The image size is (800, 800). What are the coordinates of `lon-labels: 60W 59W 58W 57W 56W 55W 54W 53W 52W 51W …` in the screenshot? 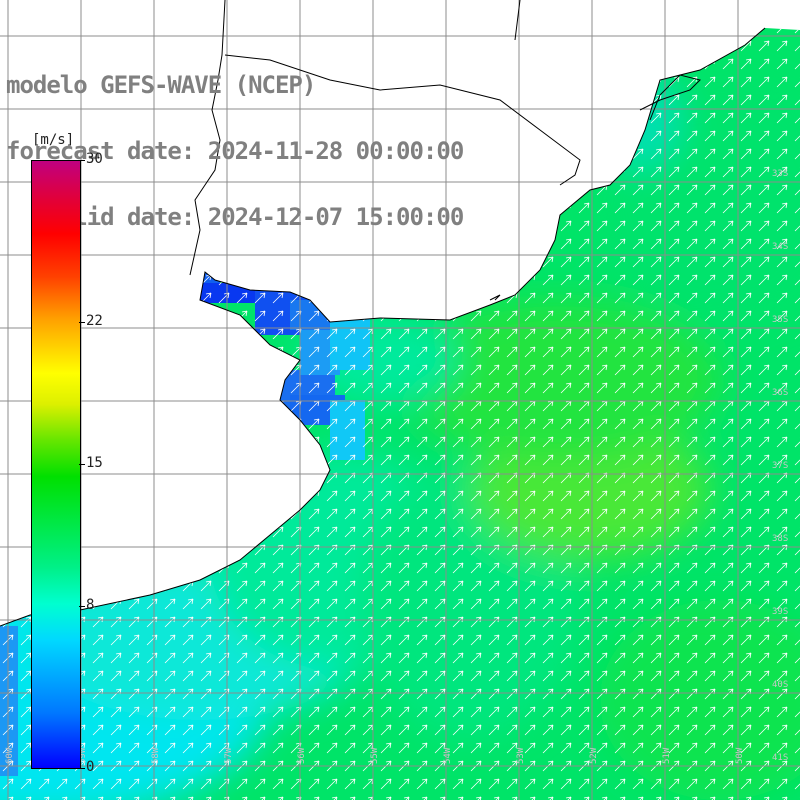 It's located at (375, 755).